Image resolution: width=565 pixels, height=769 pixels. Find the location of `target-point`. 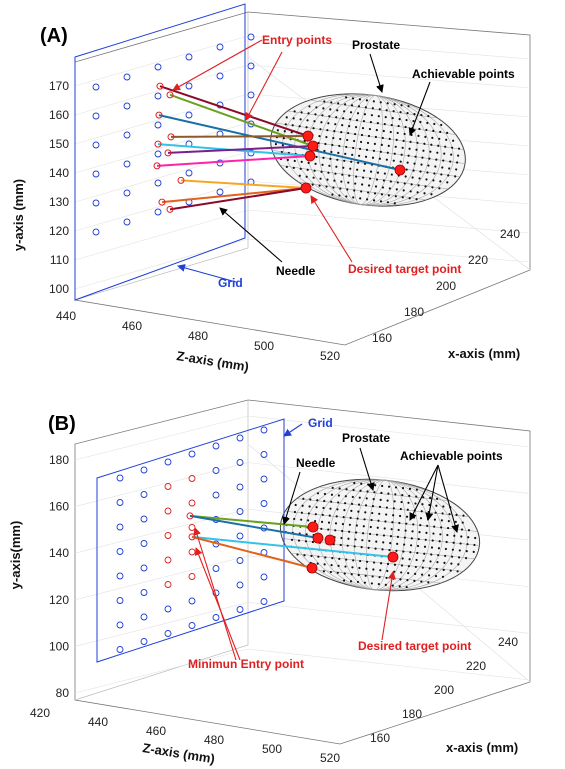

target-point is located at coordinates (330, 540).